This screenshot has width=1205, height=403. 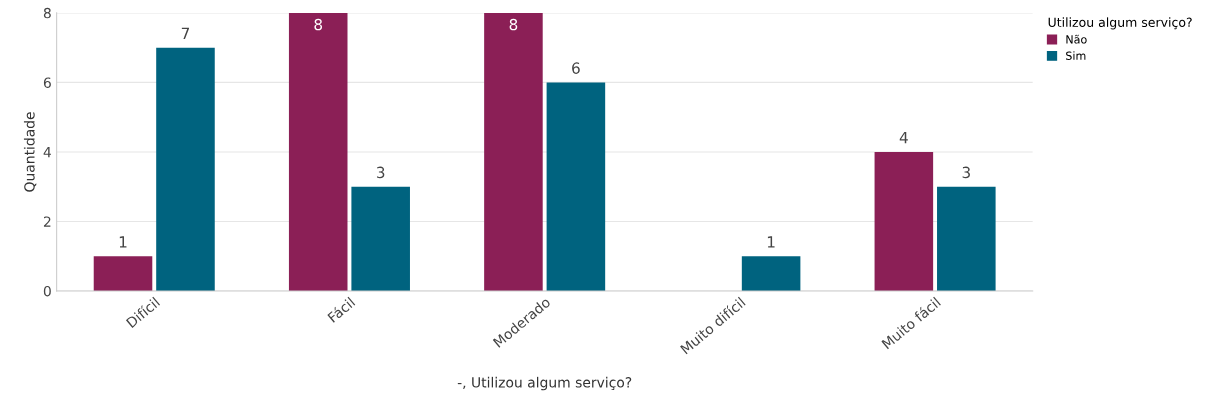 What do you see at coordinates (47, 291) in the screenshot?
I see `y-tick-label: 0` at bounding box center [47, 291].